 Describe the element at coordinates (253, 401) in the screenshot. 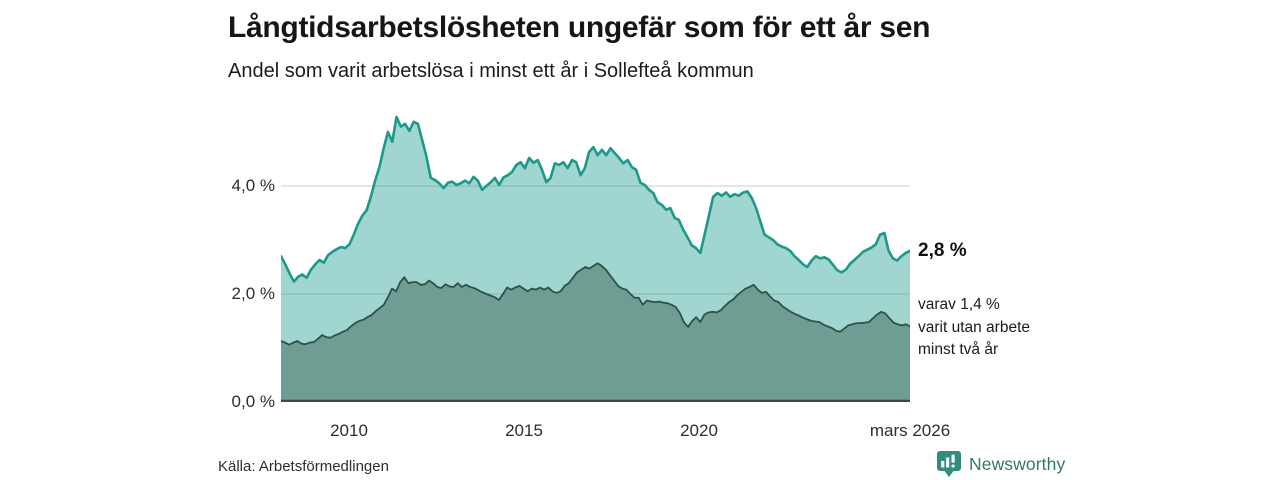

I see `y-axis-tick-0: 0,0 %` at that location.